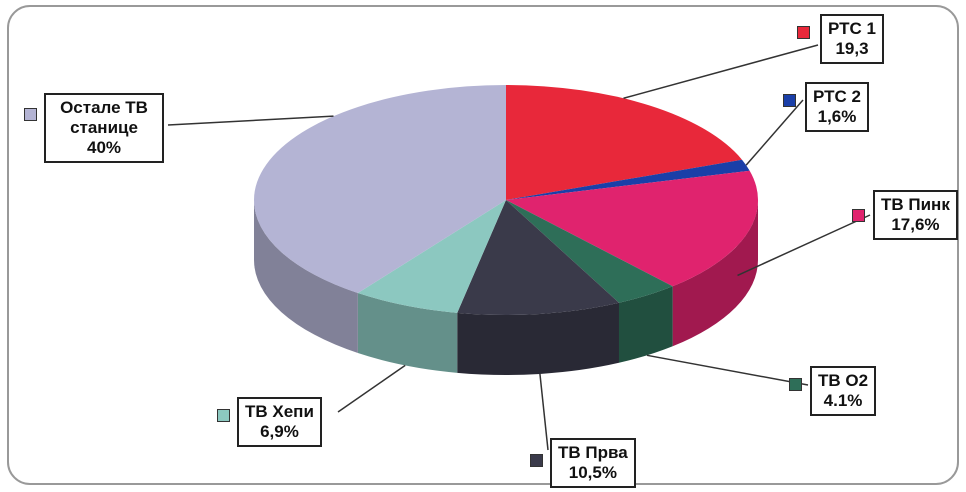 This screenshot has width=966, height=492. What do you see at coordinates (915, 204) in the screenshot?
I see `category-label: ТВ Пинк` at bounding box center [915, 204].